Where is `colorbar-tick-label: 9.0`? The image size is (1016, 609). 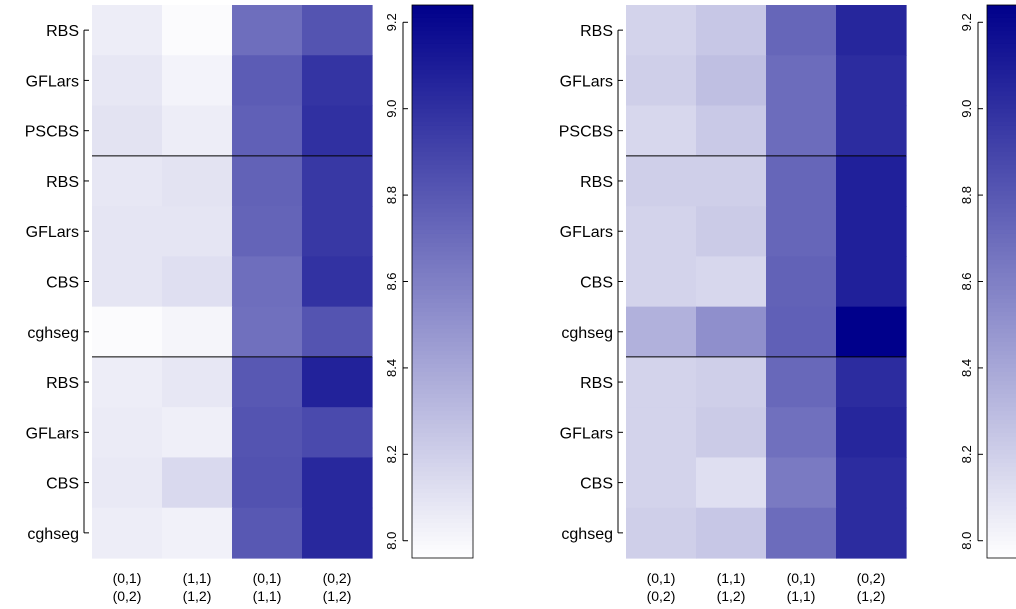 colorbar-tick-label: 9.0 is located at coordinates (391, 109).